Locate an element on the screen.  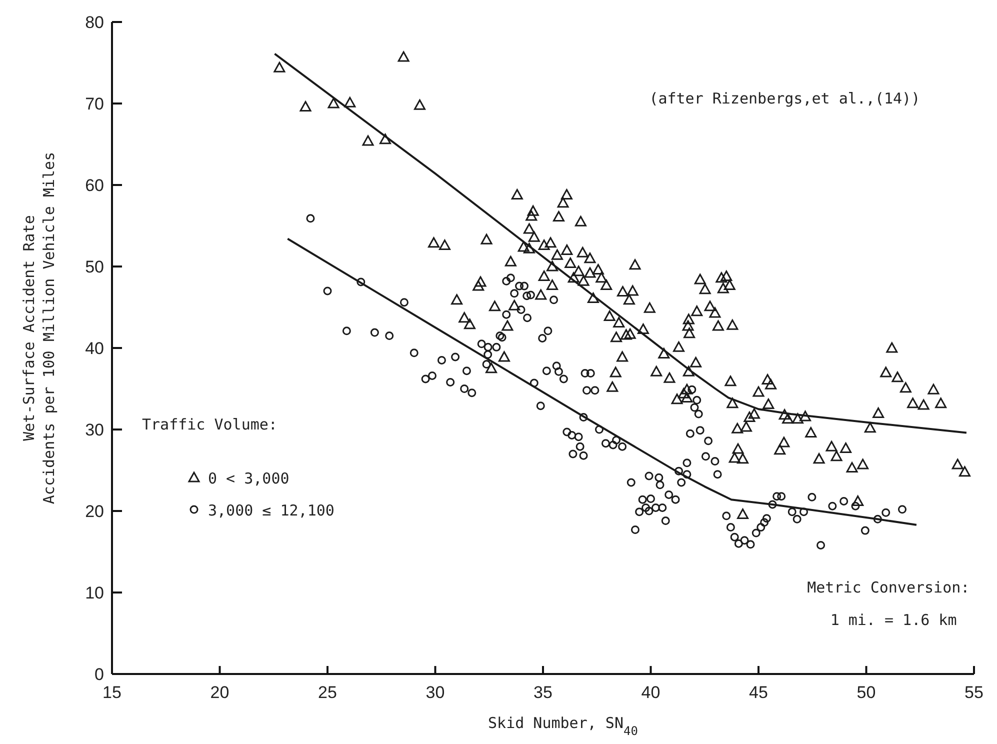
annotation: (after Rizenbergs,et al.,(14)) is located at coordinates (784, 99).